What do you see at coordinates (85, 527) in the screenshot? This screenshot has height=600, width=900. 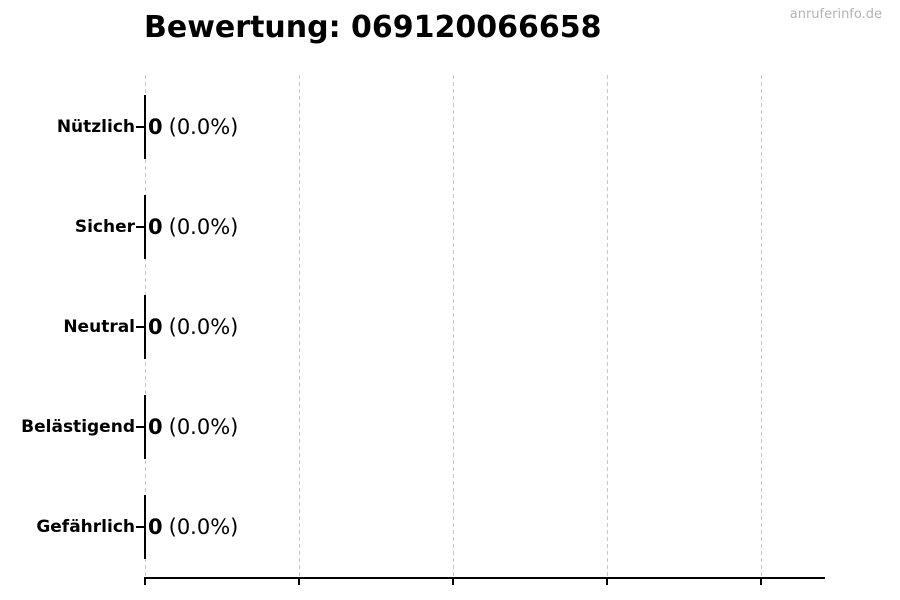 I see `category-label: Gefährlich` at bounding box center [85, 527].